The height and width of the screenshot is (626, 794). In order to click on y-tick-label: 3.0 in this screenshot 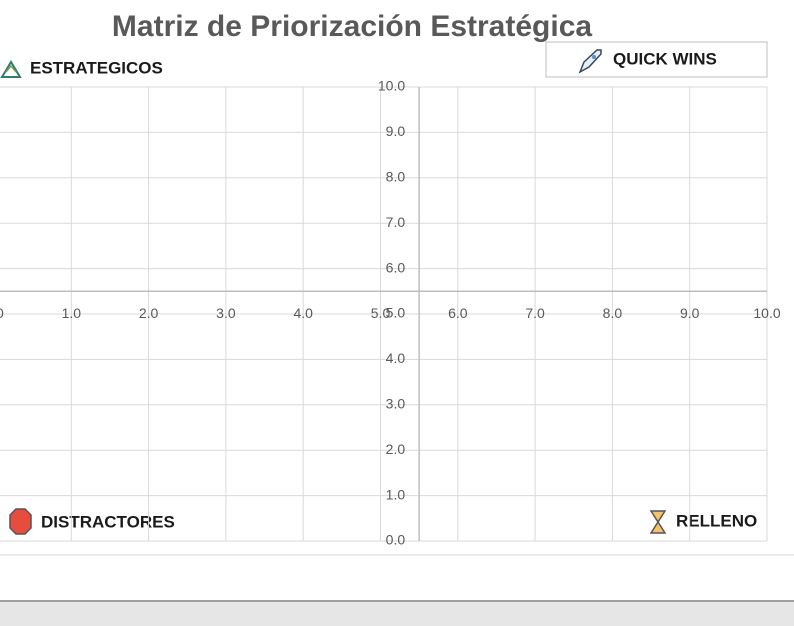, I will do `click(396, 404)`.